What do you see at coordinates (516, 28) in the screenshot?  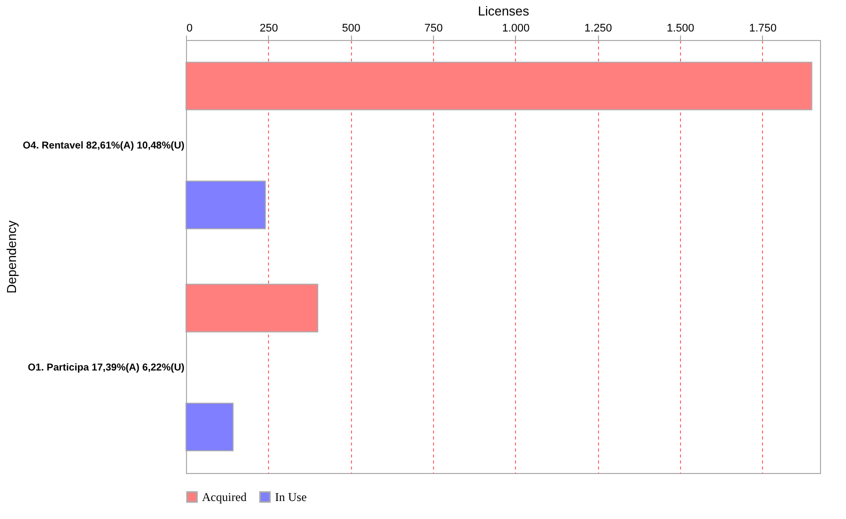 I see `x-tick-label: 1.000` at bounding box center [516, 28].